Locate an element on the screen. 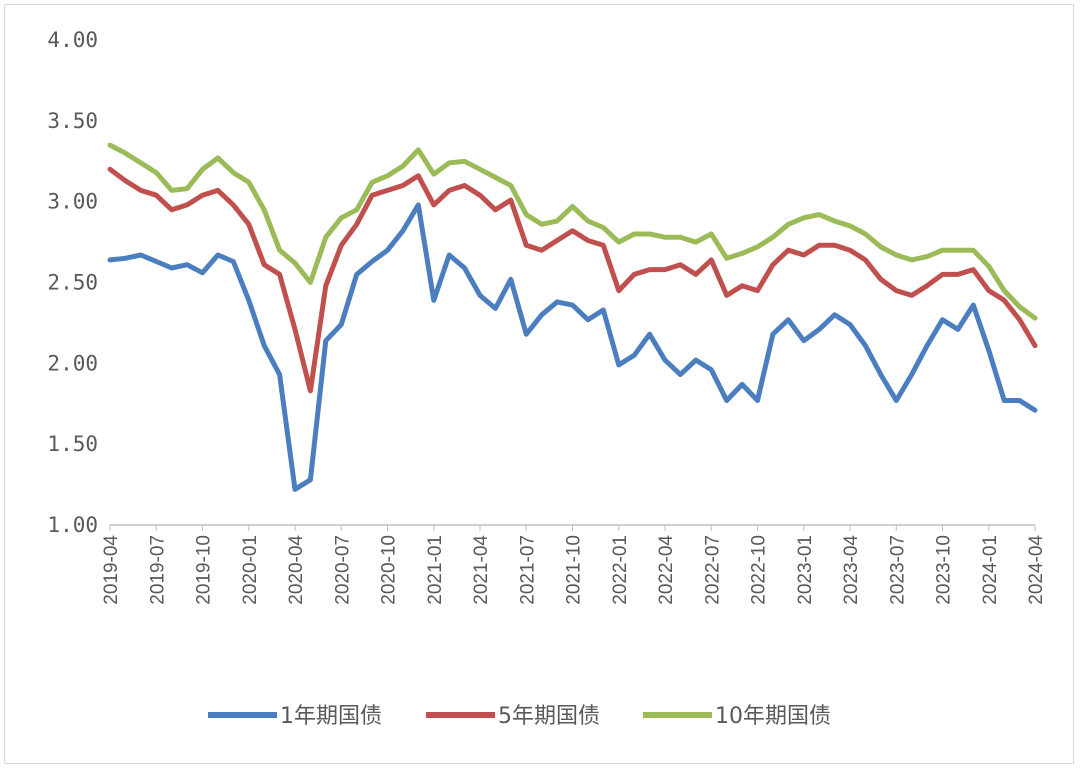 The height and width of the screenshot is (770, 1080). legend: 1年期国债 5年期国债 10年期国债 is located at coordinates (519, 716).